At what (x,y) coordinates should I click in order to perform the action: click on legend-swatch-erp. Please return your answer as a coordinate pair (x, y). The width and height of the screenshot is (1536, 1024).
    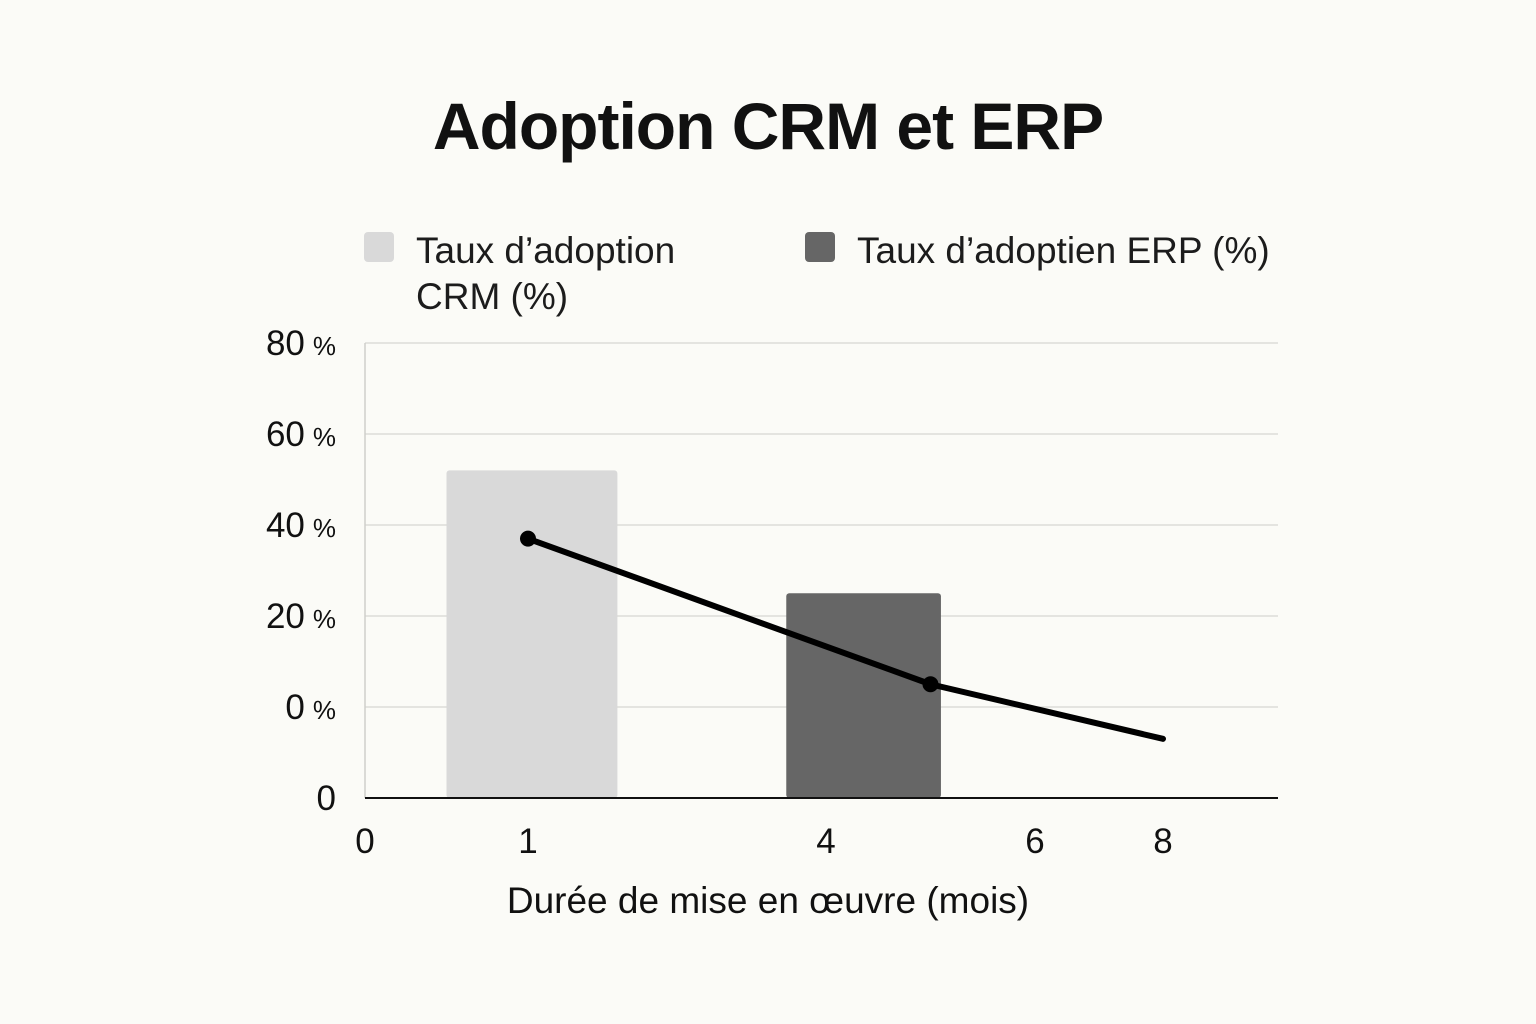
    Looking at the image, I should click on (820, 247).